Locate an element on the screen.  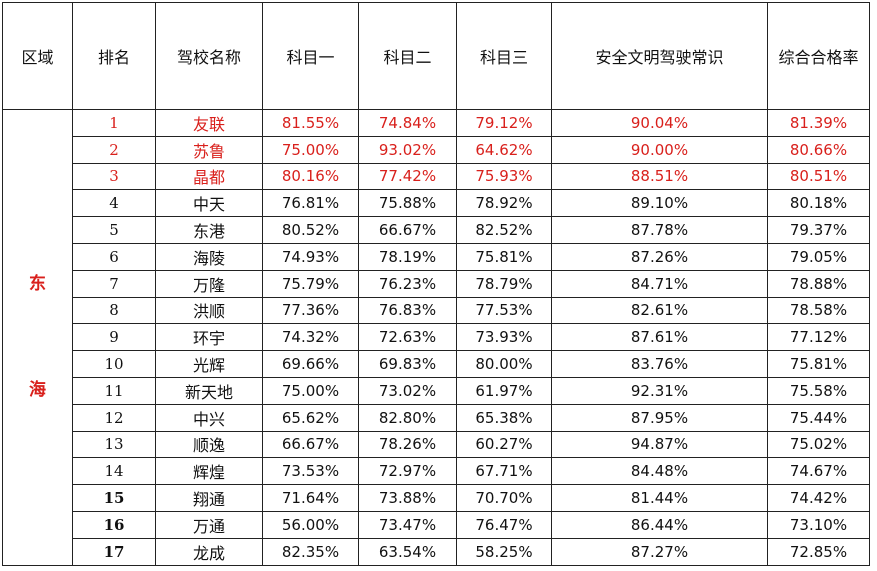
rank-cell: 15 is located at coordinates (114, 498).